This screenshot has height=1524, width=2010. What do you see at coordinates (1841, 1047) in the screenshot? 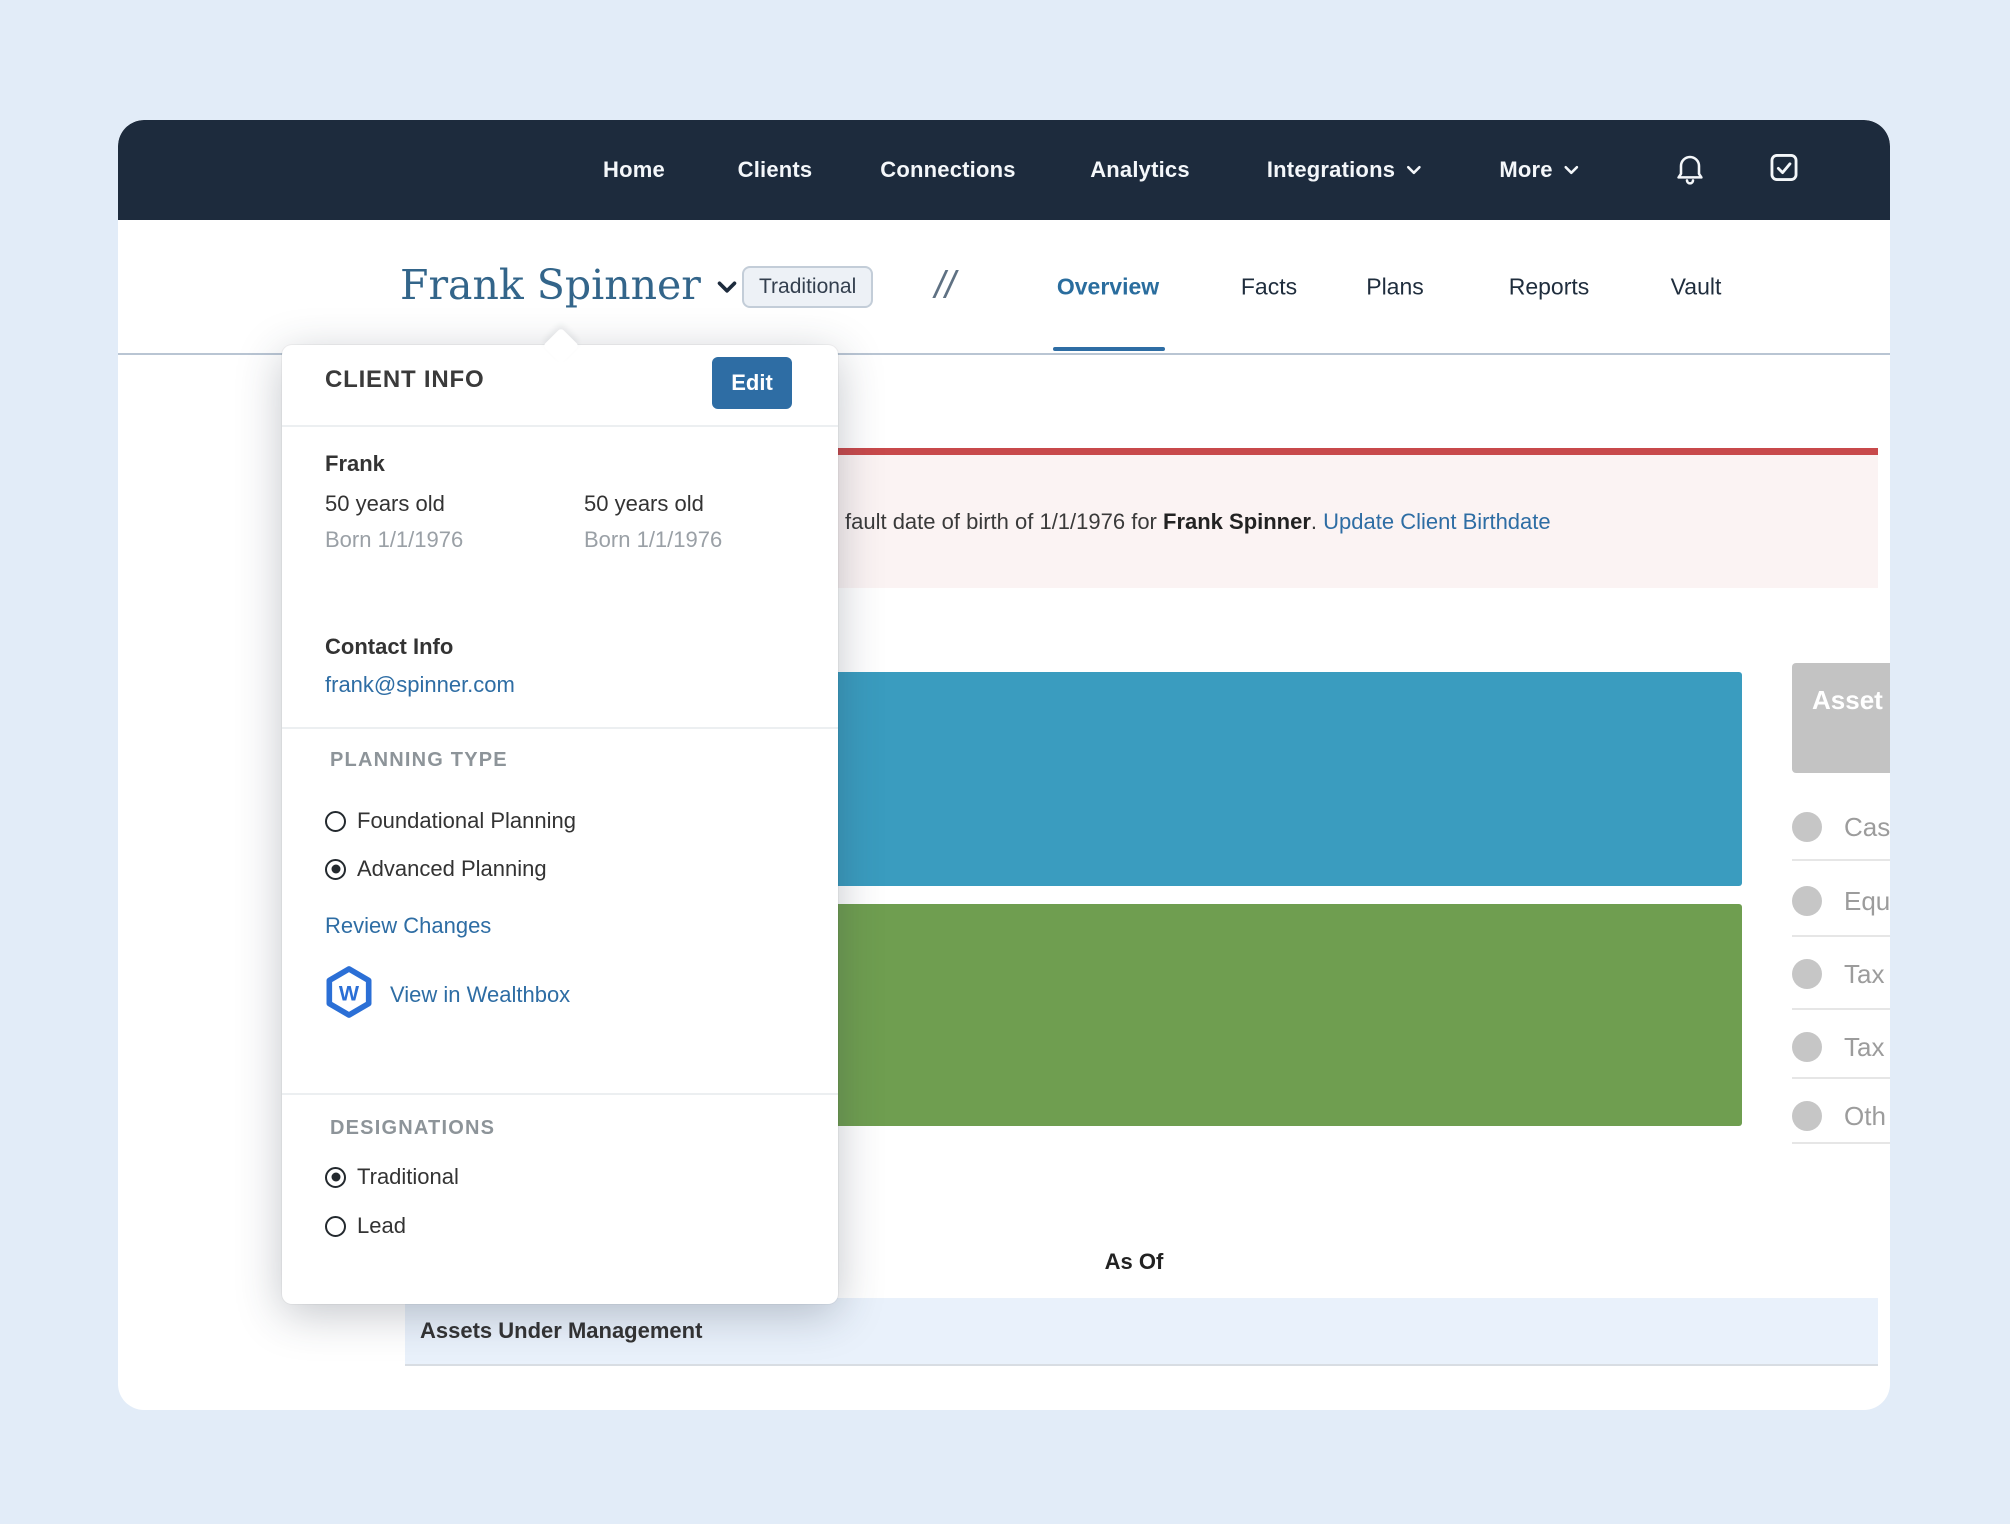
I see `legend-item-tax-2: Tax` at bounding box center [1841, 1047].